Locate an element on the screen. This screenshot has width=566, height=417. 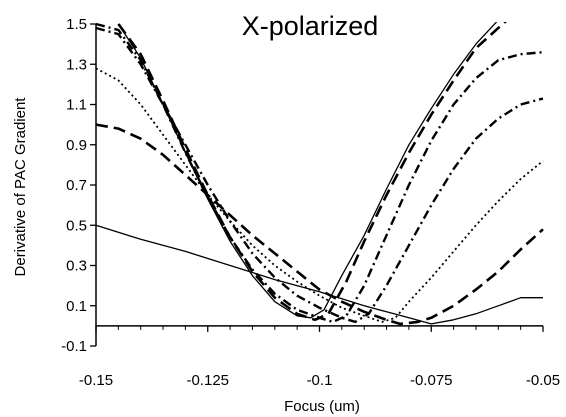
y-tick-label: 0.9 is located at coordinates (76, 145).